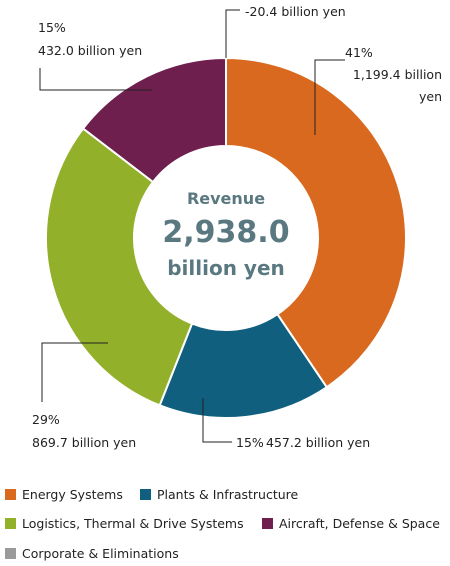  I want to click on value-label: 457.2 billion yen, so click(318, 442).